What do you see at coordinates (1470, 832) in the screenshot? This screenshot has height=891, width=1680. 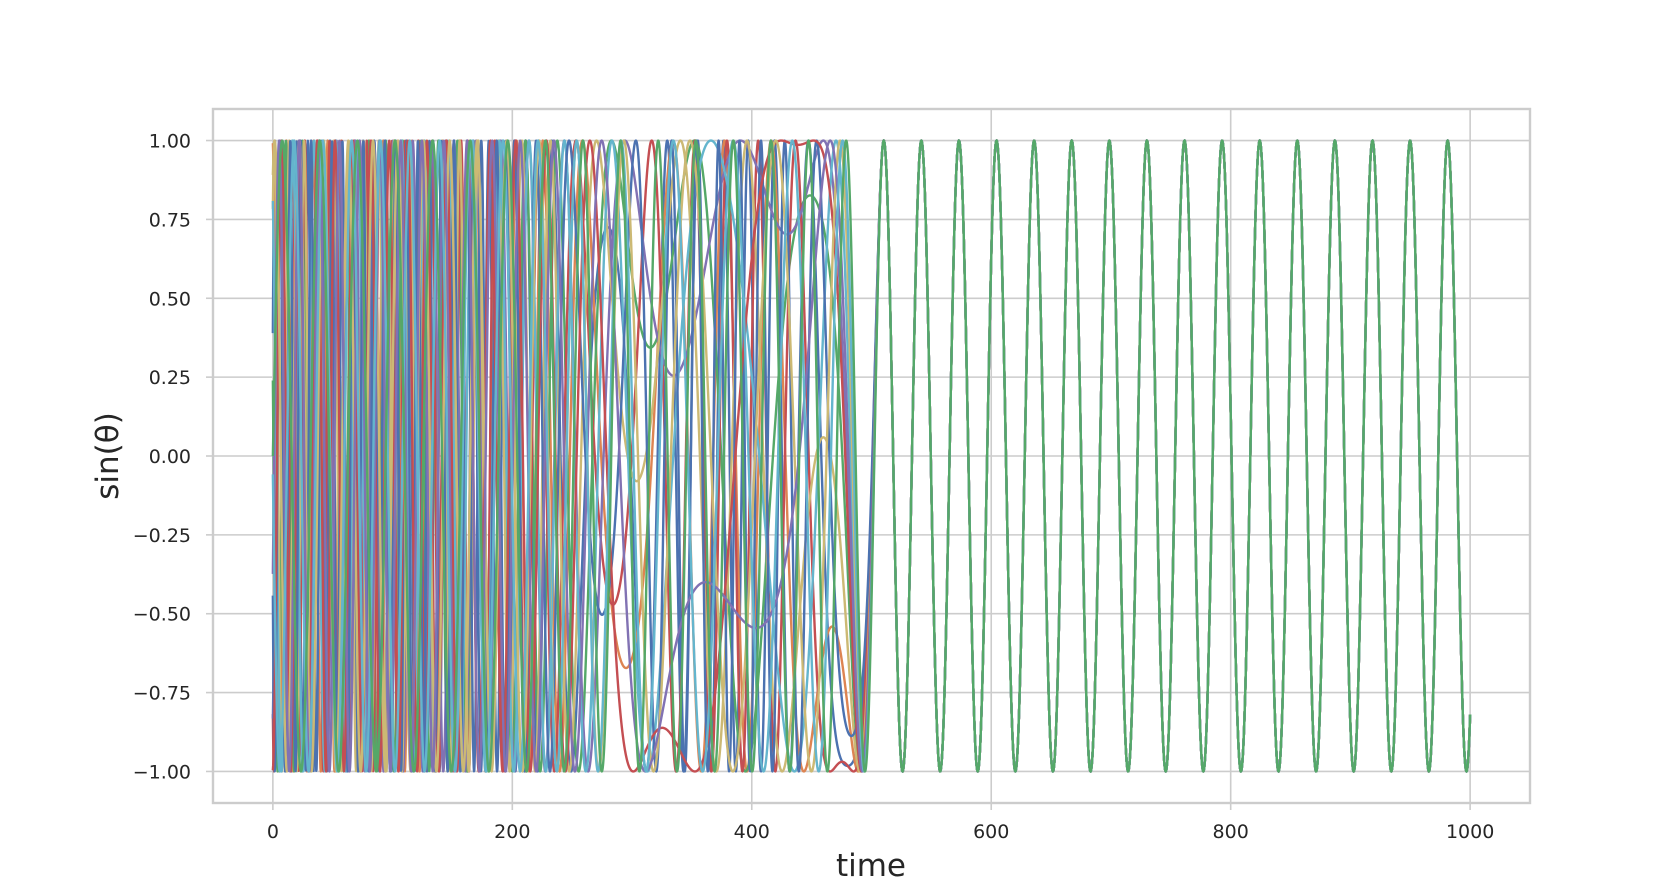 I see `x-tick-label: 1000` at bounding box center [1470, 832].